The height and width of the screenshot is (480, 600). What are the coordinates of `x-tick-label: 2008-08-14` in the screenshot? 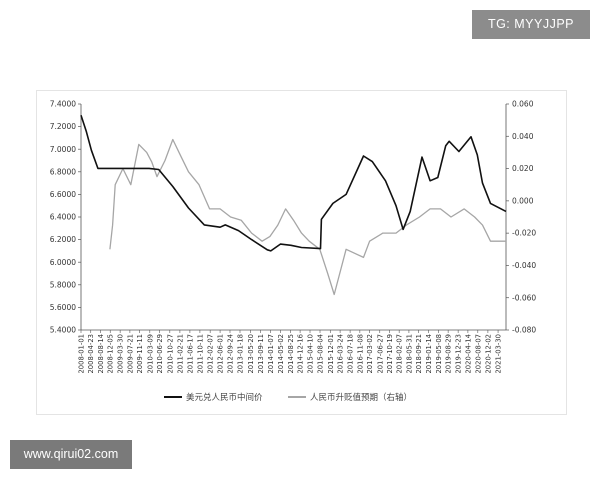 It's located at (101, 354).